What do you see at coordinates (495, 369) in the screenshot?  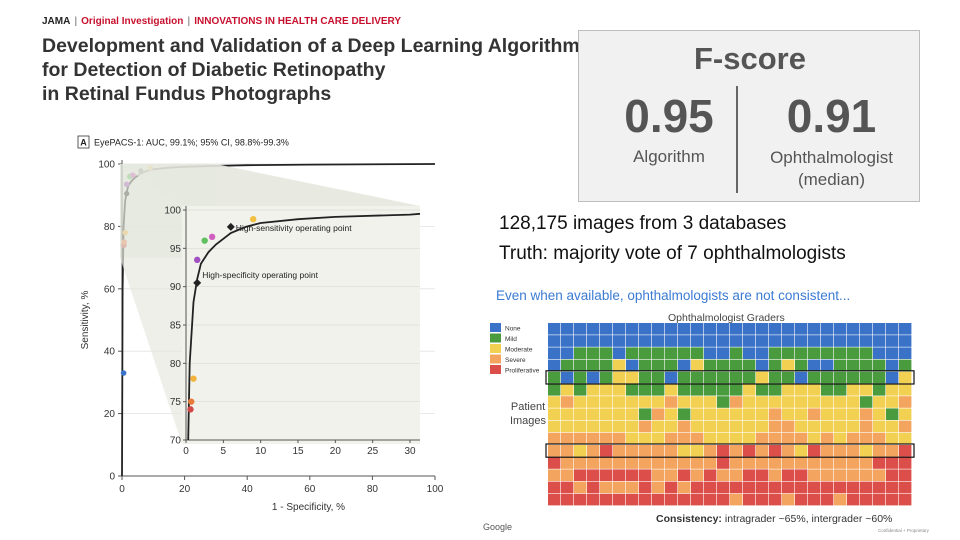 I see `legend-swatch` at bounding box center [495, 369].